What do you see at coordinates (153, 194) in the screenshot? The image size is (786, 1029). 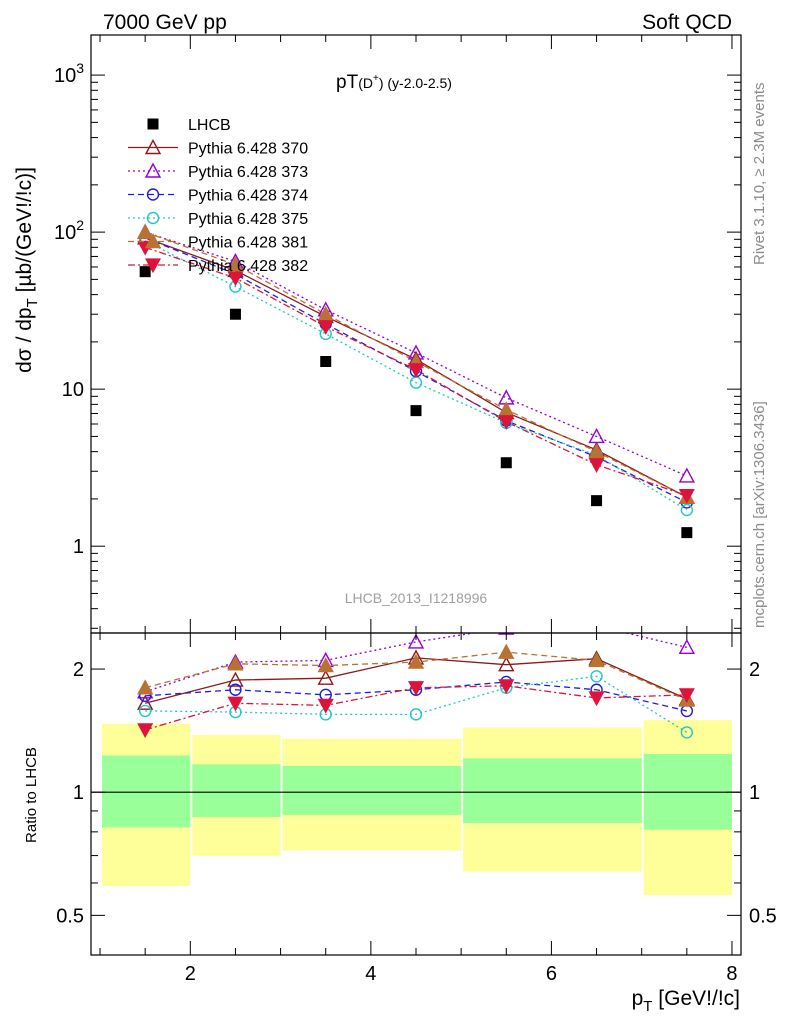 I see `legend-marker-p374` at bounding box center [153, 194].